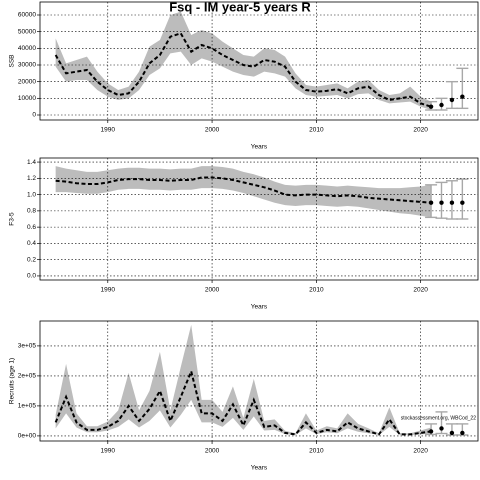 The height and width of the screenshot is (480, 480). Describe the element at coordinates (31, 178) in the screenshot. I see `y-tick-label: 1.2` at that location.